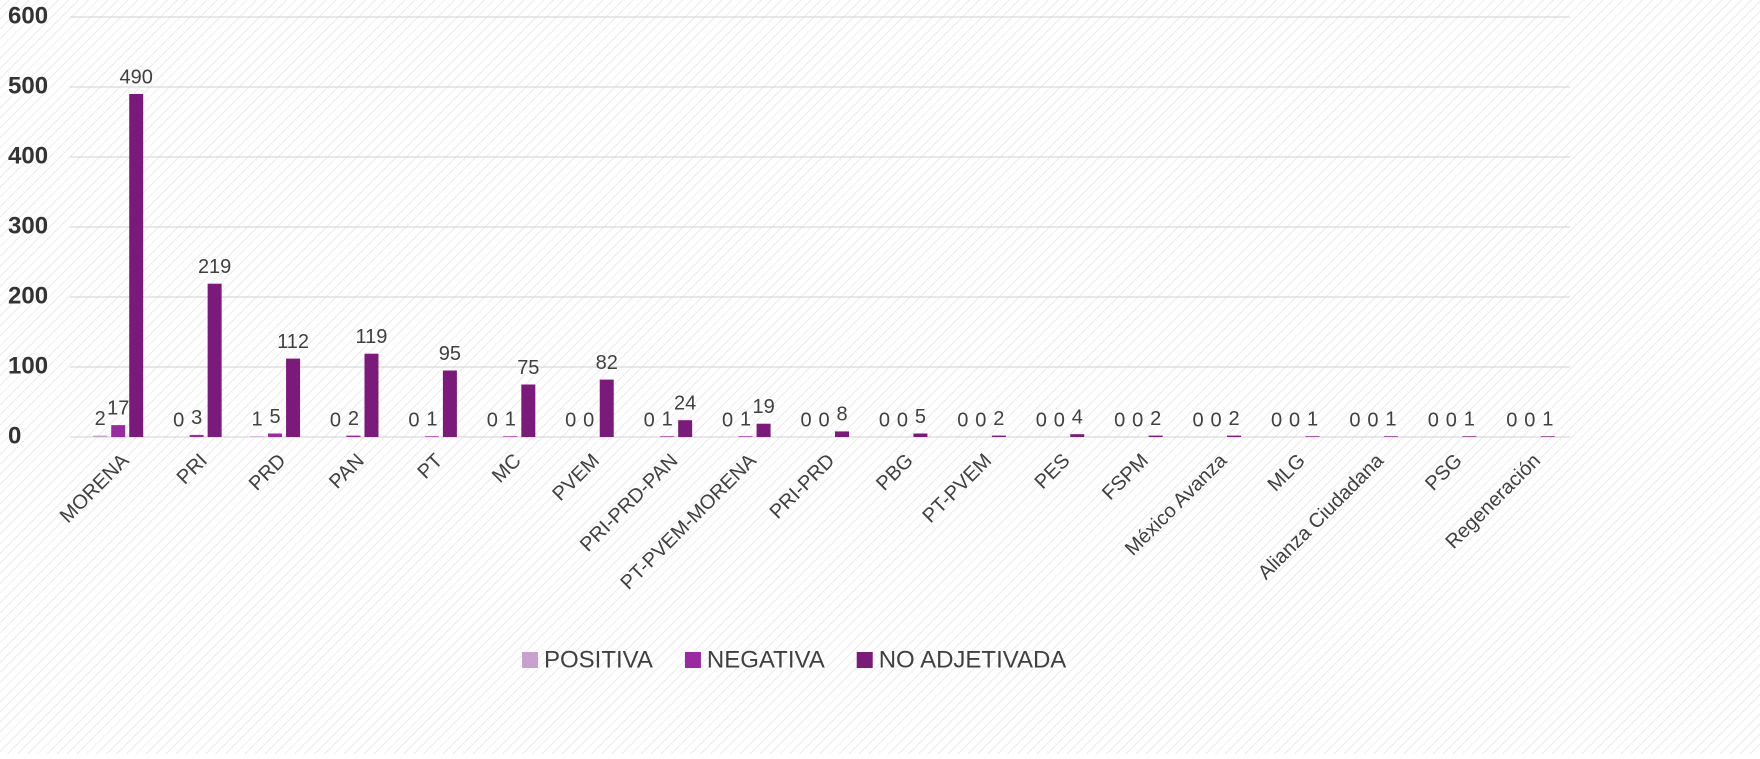  I want to click on y-tick-label: 300, so click(28, 225).